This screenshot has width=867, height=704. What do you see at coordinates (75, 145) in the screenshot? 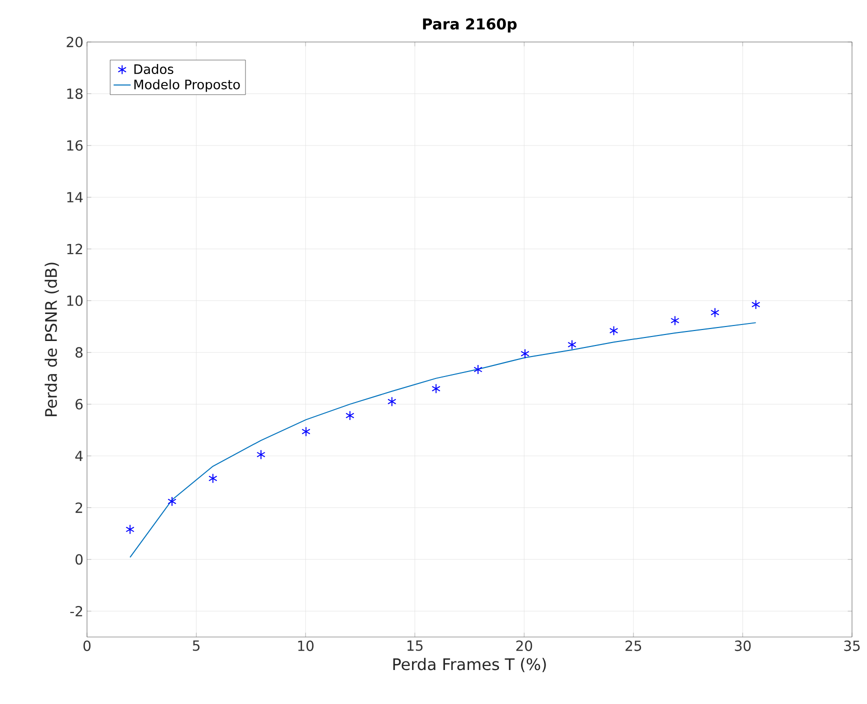
I see `y-tick-label: 16` at bounding box center [75, 145].